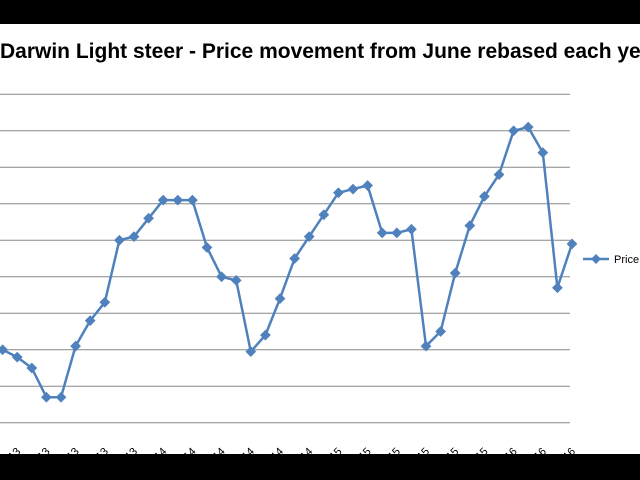  I want to click on legend-diamond-swatch, so click(596, 259).